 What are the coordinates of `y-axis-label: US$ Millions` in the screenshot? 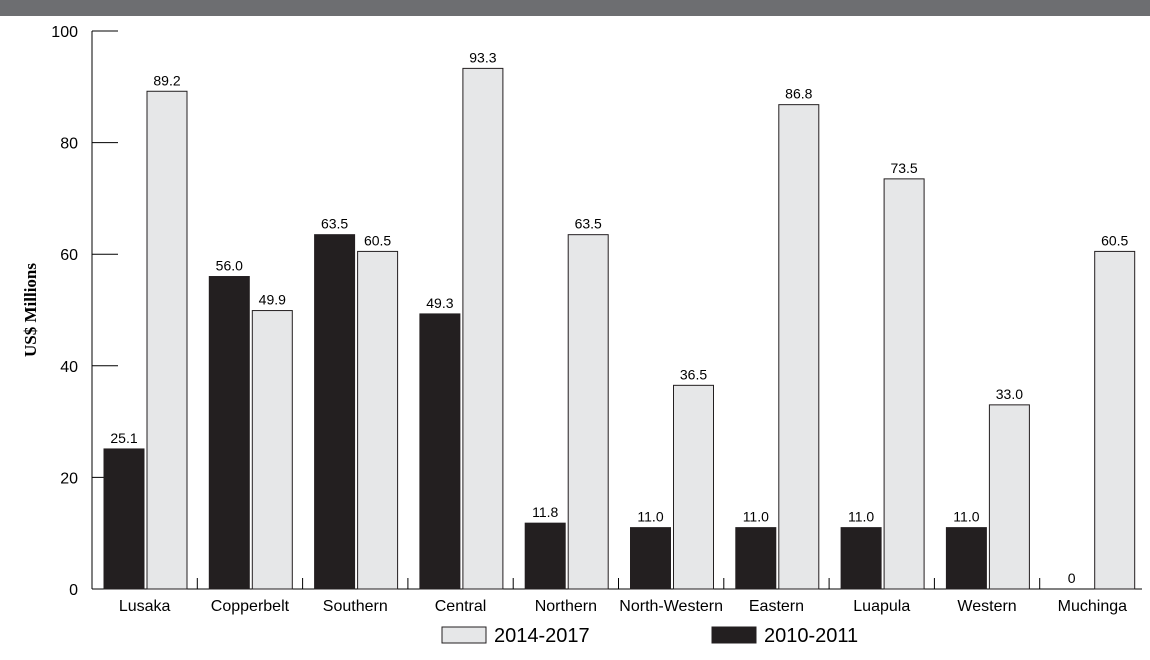 It's located at (30, 310).